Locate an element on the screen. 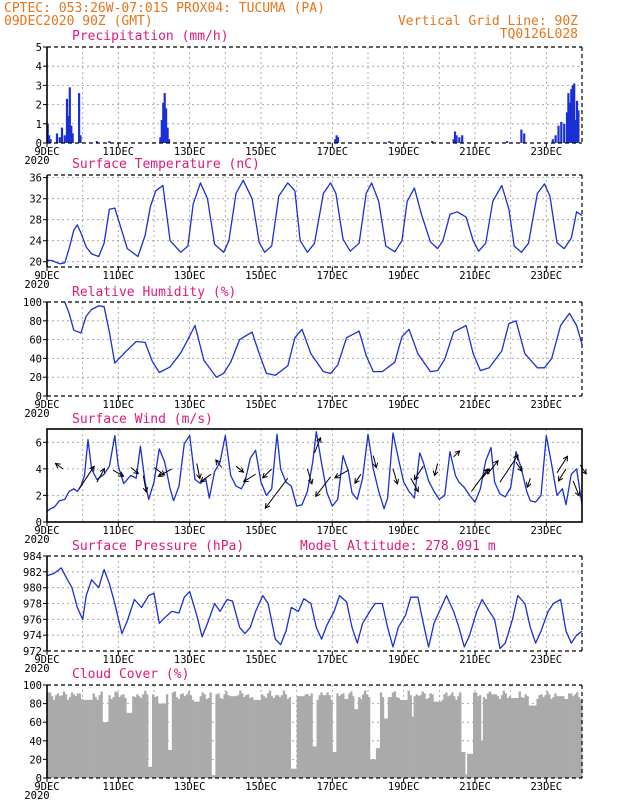  x-tick-label: 19DEC is located at coordinates (404, 531).